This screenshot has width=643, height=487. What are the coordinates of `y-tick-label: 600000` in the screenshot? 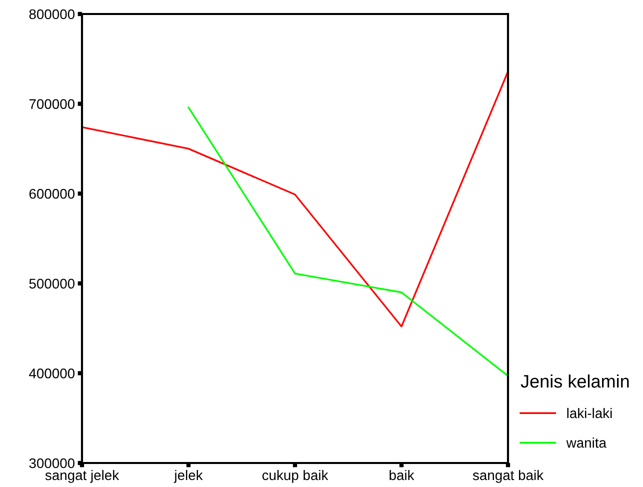 It's located at (52, 193).